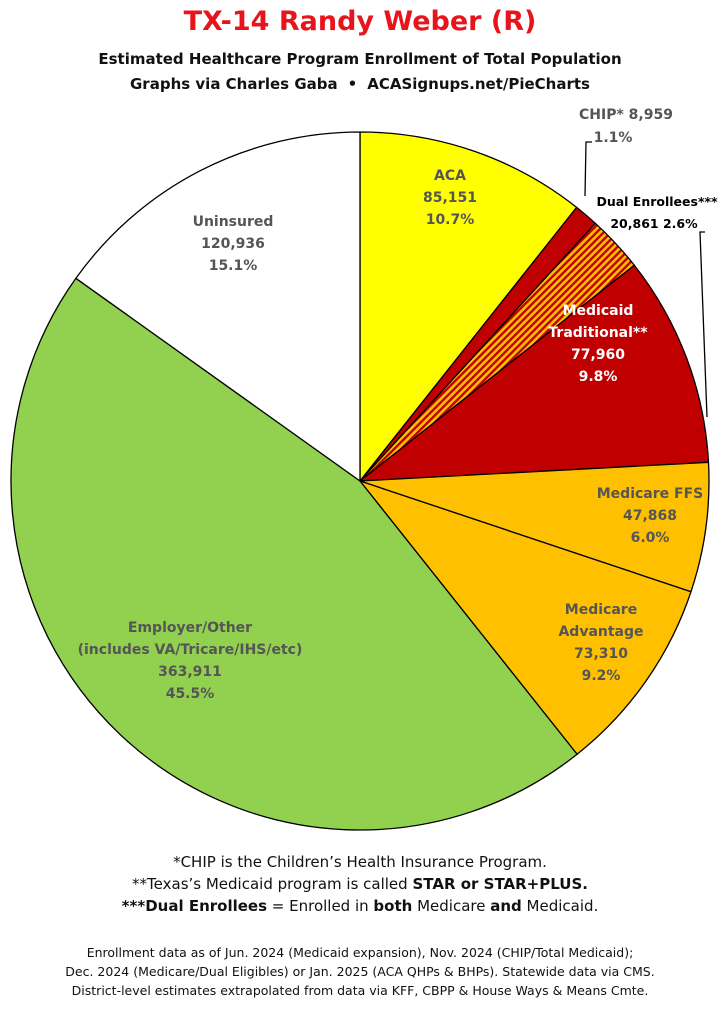 This screenshot has height=1010, width=720. What do you see at coordinates (218, 306) in the screenshot?
I see `pie-slice-uninsured` at bounding box center [218, 306].